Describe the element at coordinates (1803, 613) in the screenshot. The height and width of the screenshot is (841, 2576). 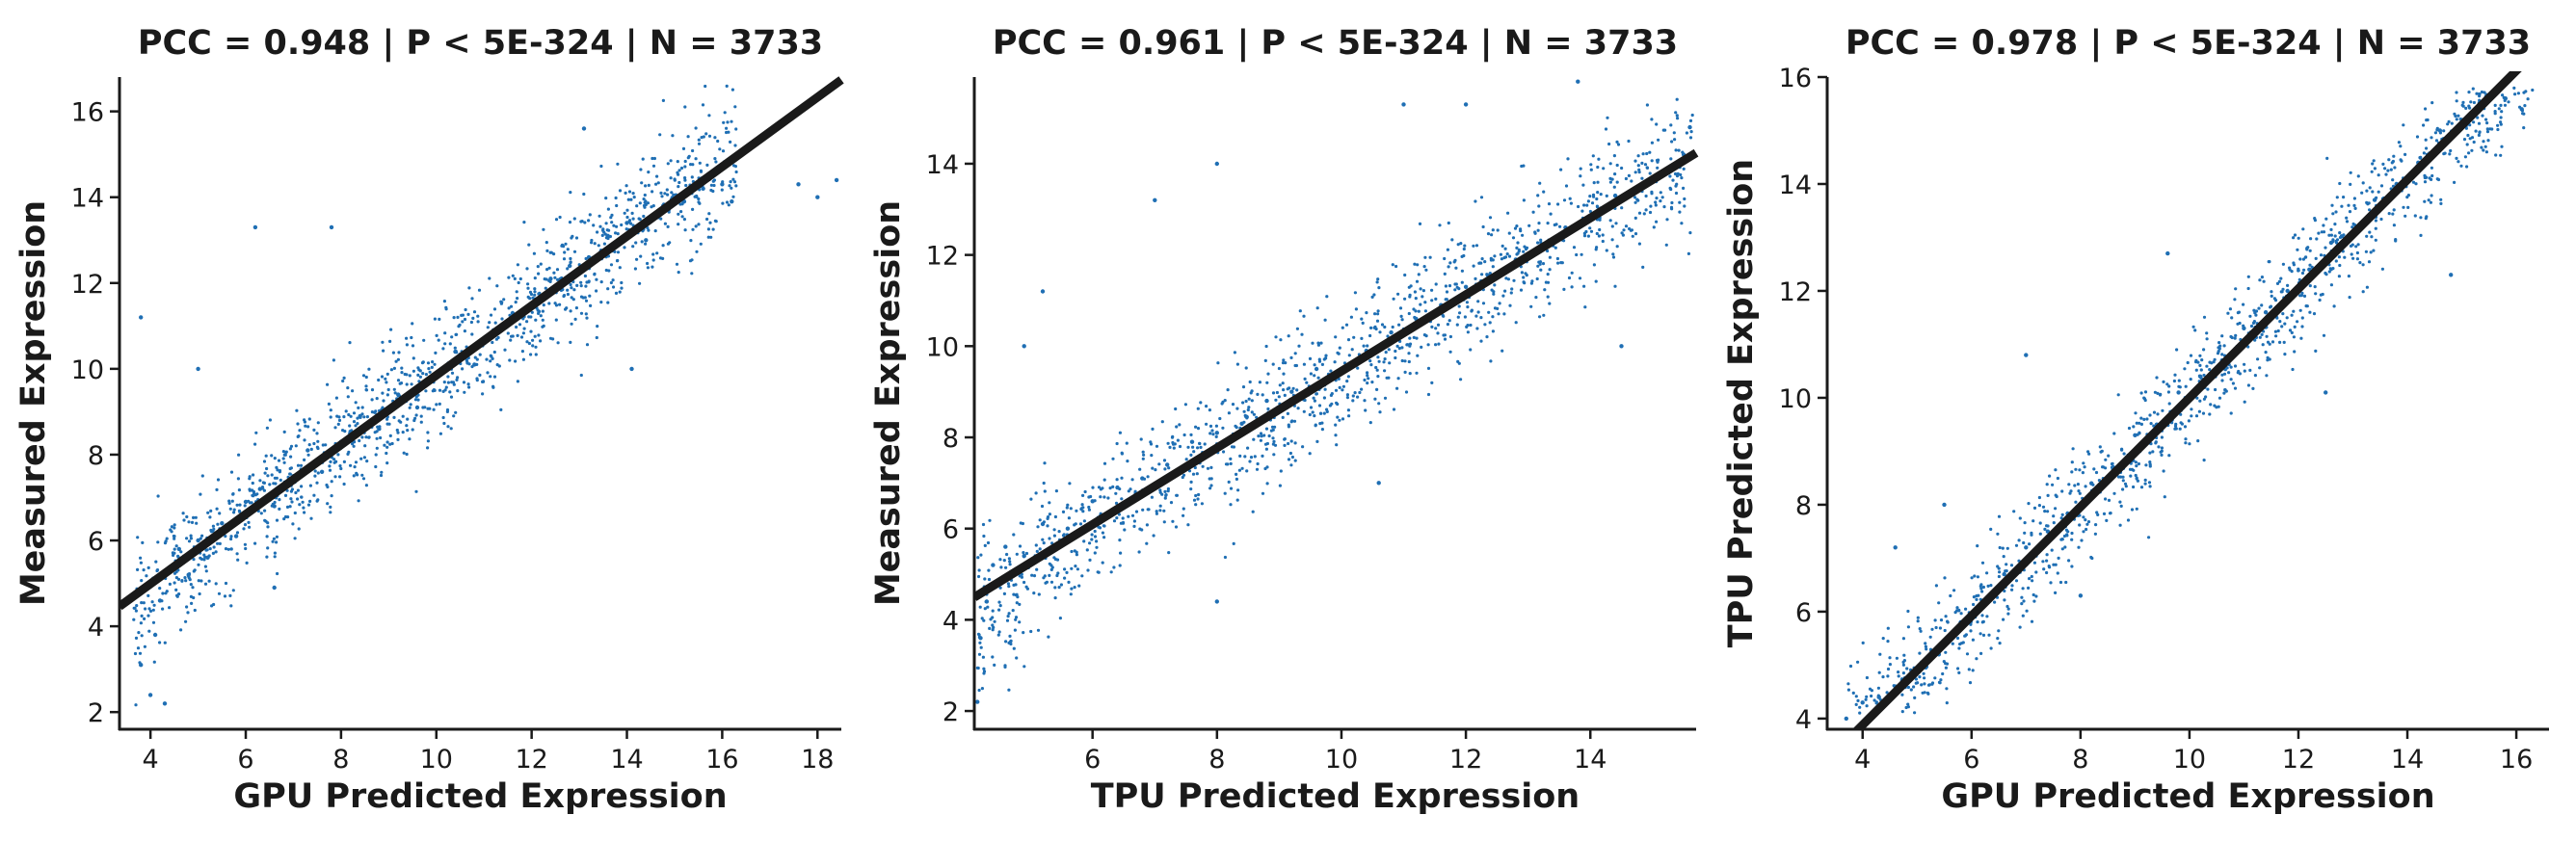
I see `y-tick-label: 6` at that location.